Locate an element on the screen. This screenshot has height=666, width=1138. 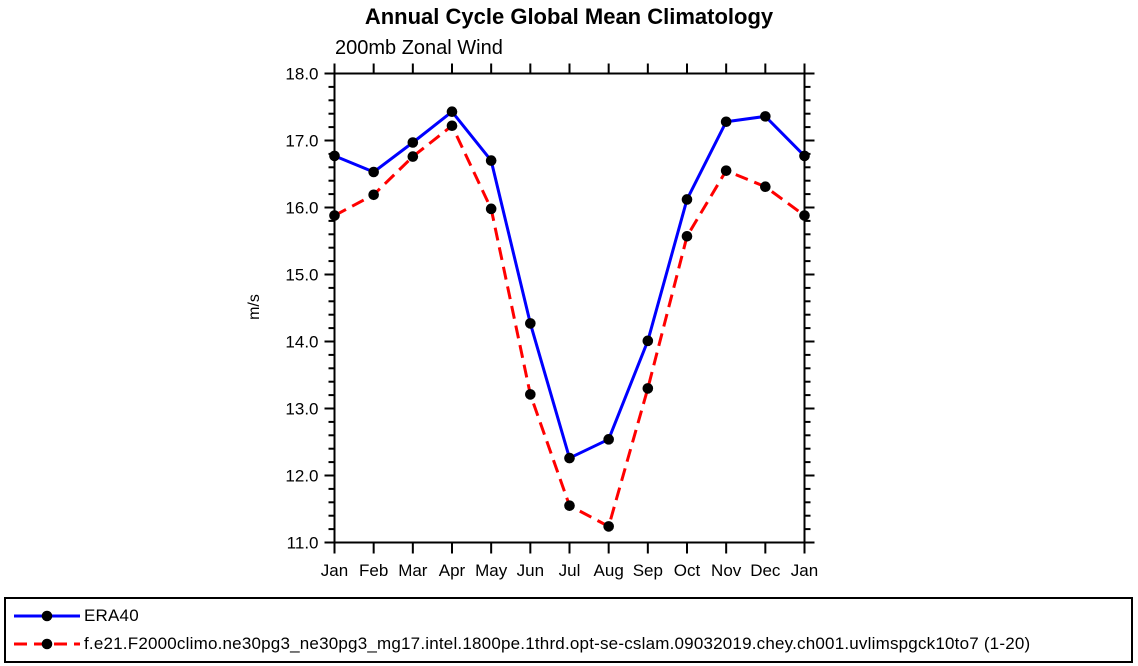
x-tick-label: Dec is located at coordinates (765, 570).